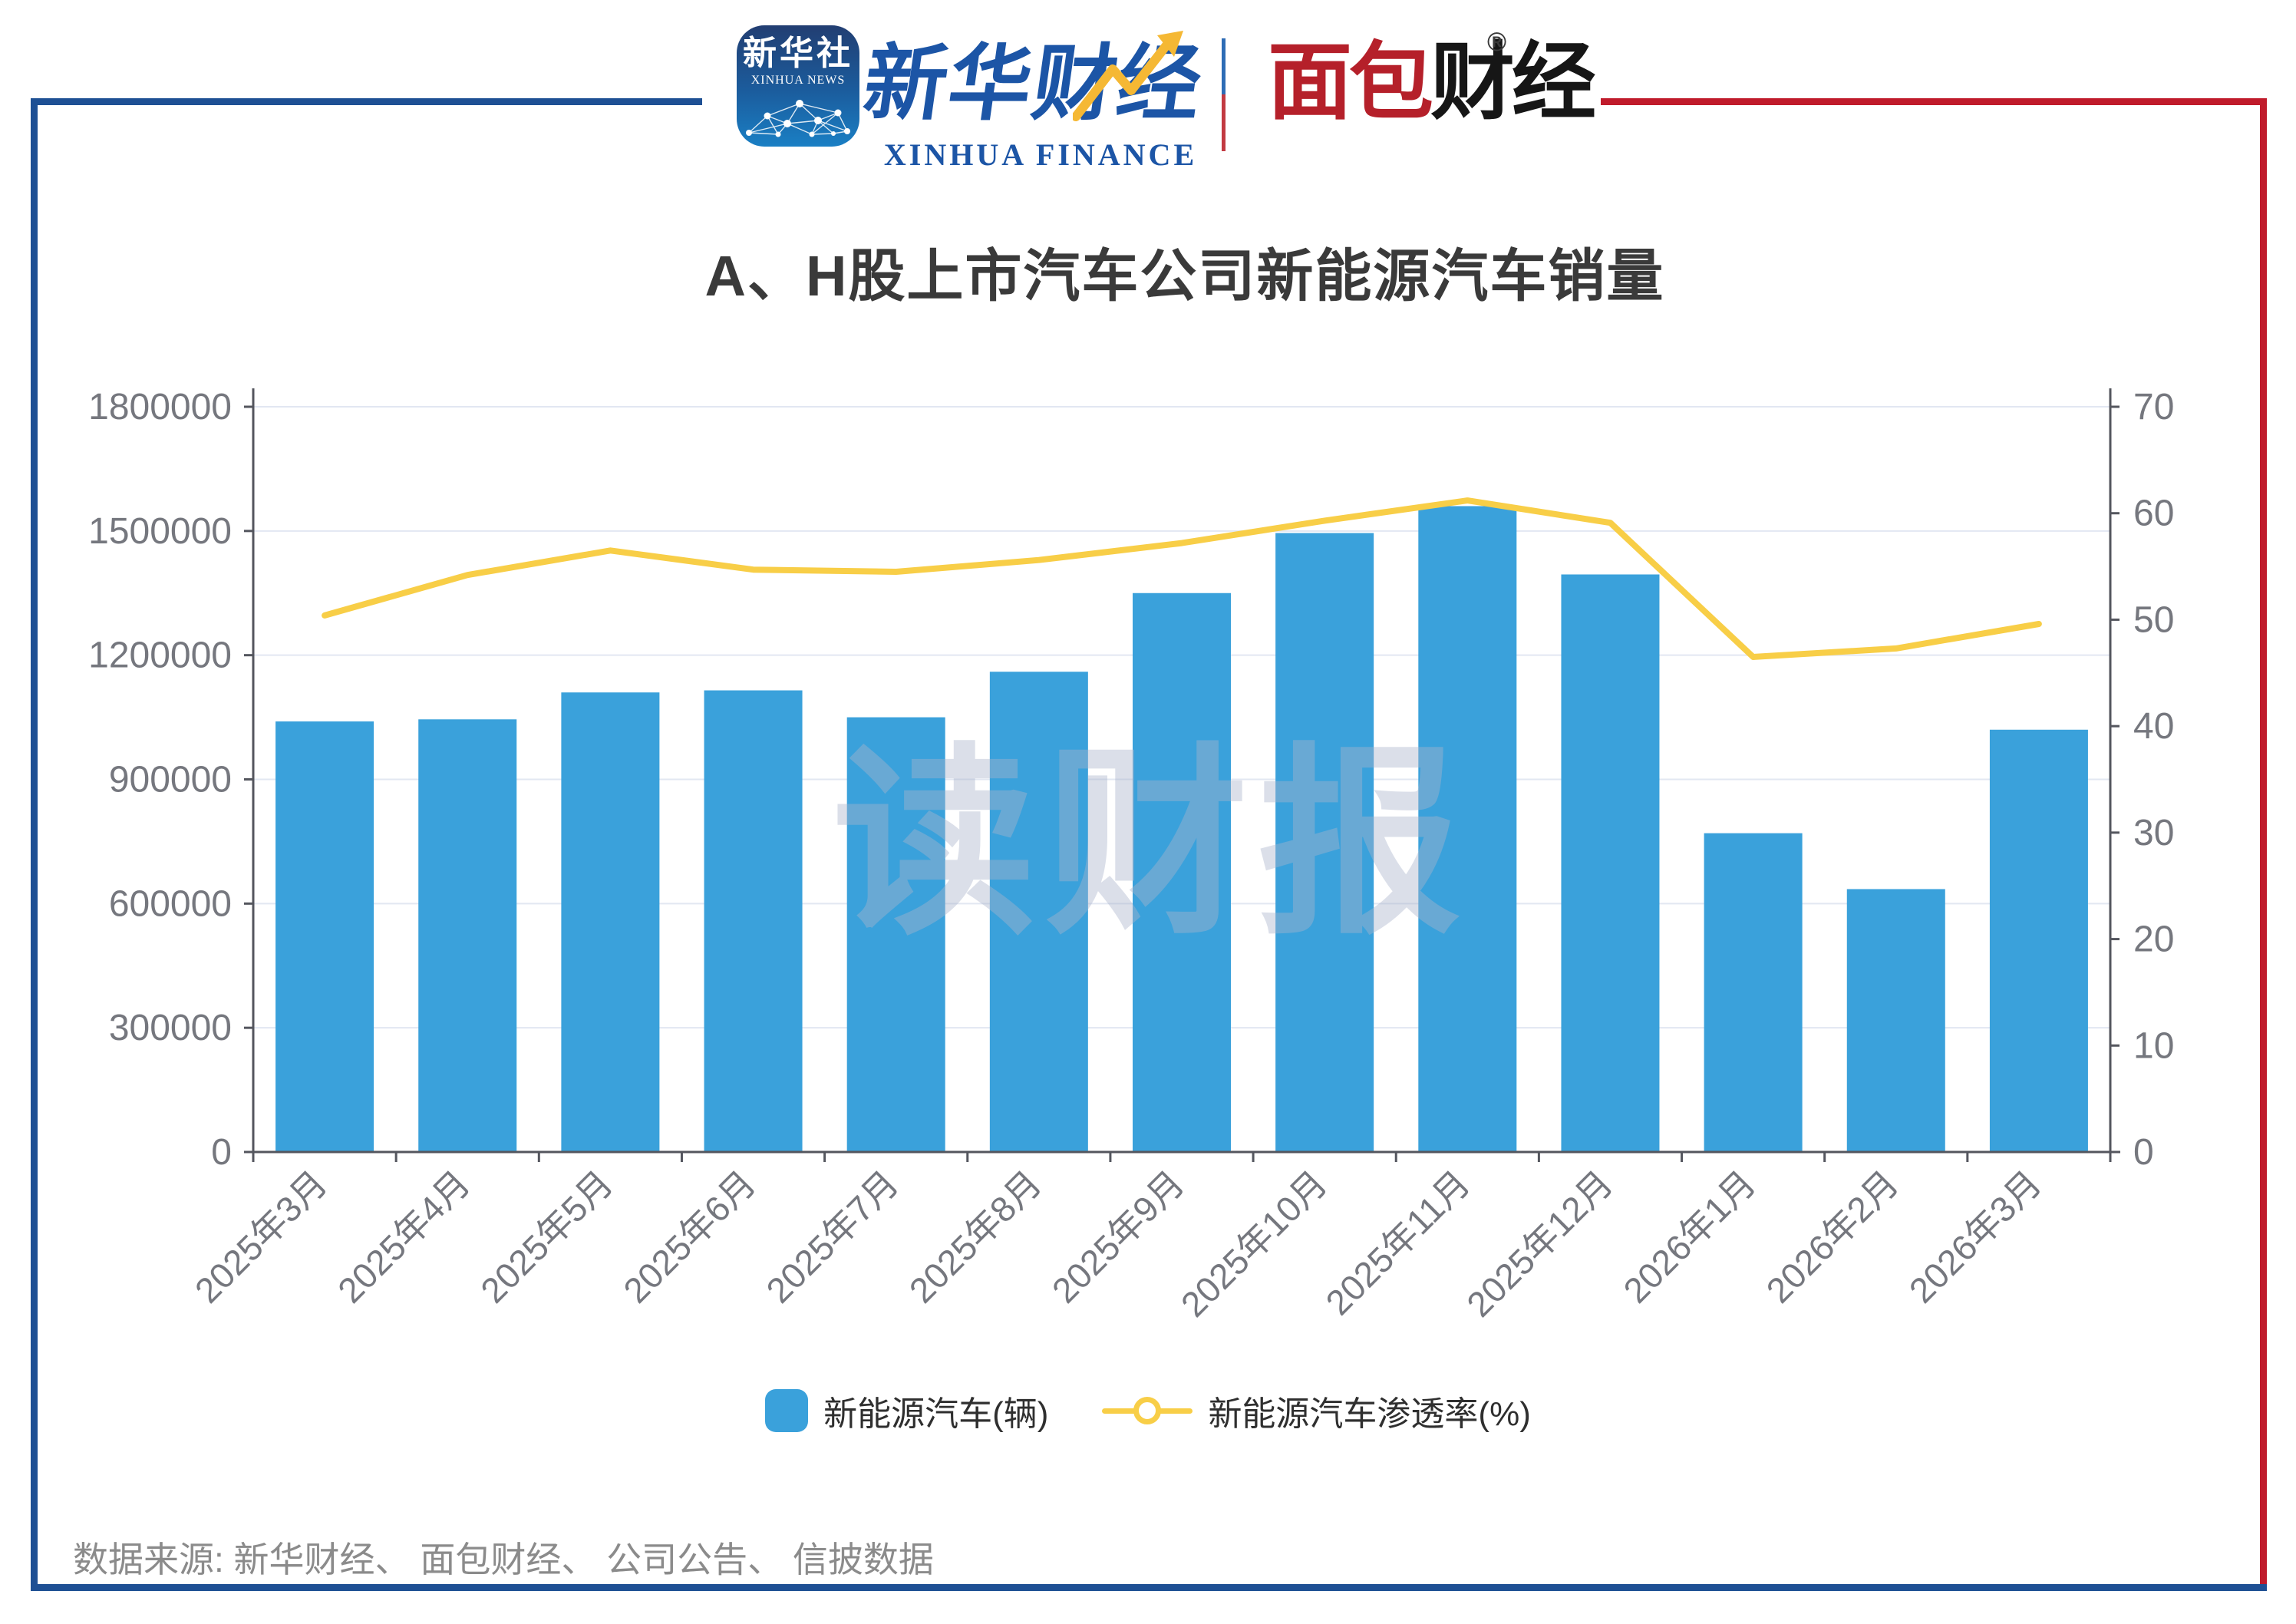 This screenshot has height=1624, width=2296. I want to click on x-axis-label: 2025年4月, so click(403, 1236).